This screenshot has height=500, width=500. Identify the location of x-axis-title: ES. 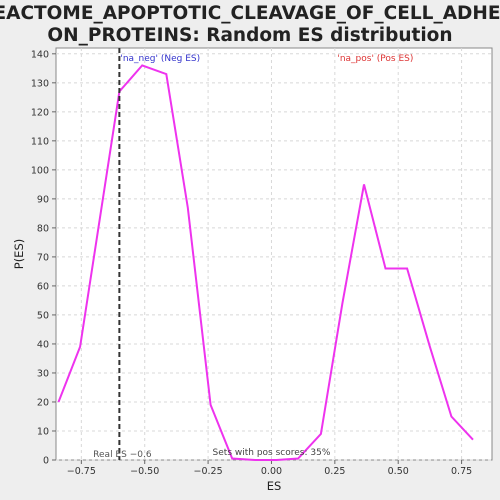
(274, 486).